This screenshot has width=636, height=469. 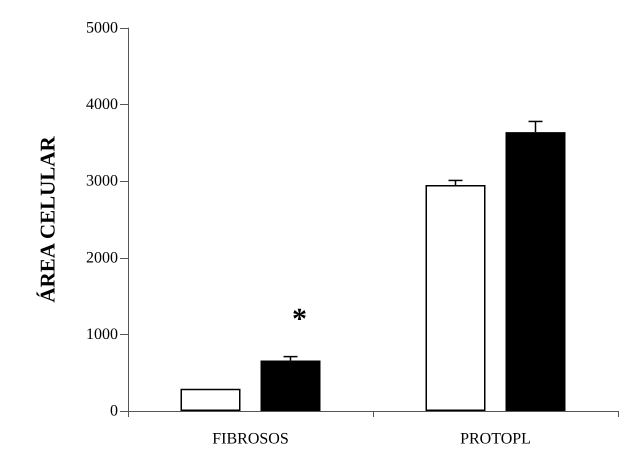 What do you see at coordinates (299, 319) in the screenshot?
I see `annotation: *` at bounding box center [299, 319].